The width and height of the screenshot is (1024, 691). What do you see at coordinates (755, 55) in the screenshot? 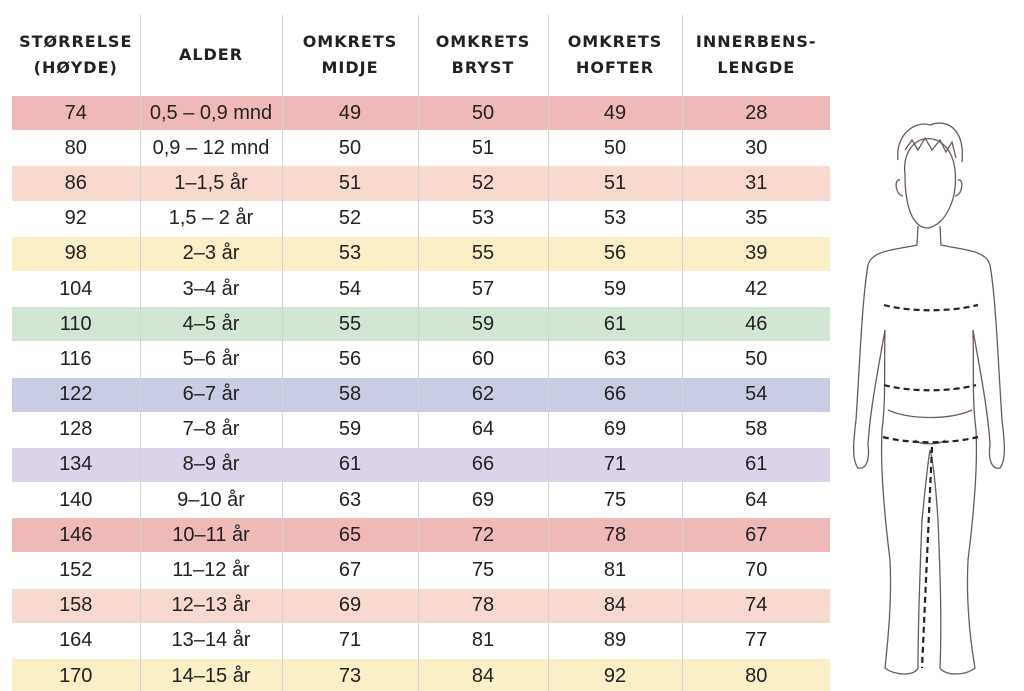
I see `column-header: INNERBENS- LENGDE` at bounding box center [755, 55].